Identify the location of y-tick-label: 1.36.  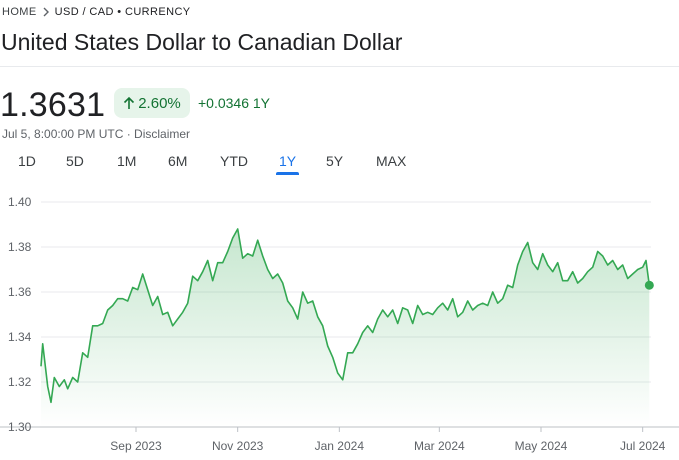
(20, 292).